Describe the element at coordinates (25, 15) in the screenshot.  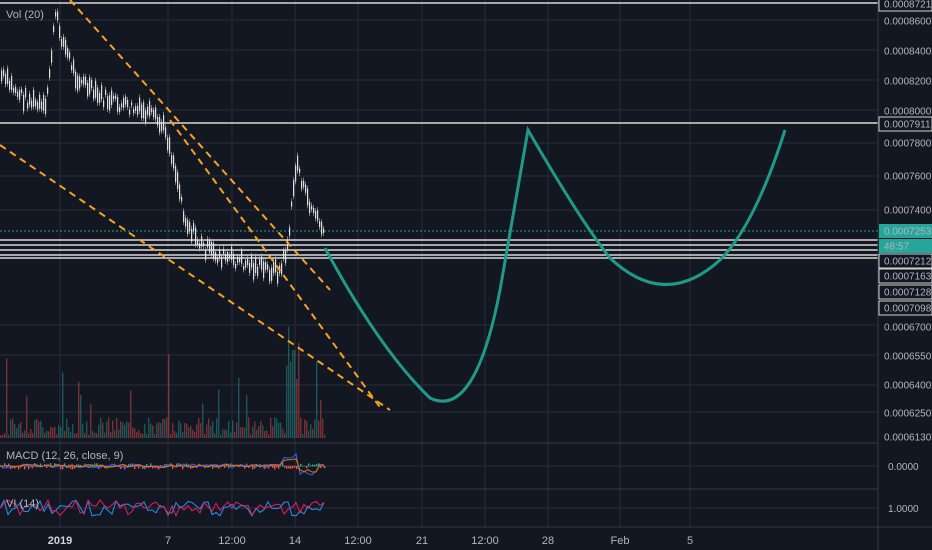
I see `volume-indicator-label: Vol (20)` at that location.